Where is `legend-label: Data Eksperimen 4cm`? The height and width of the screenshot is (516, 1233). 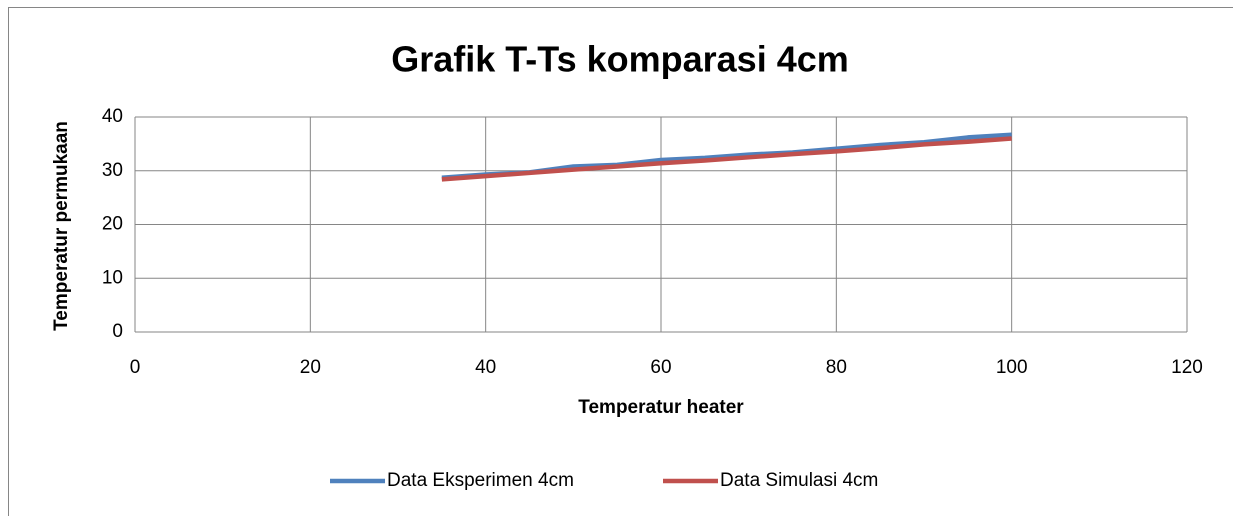
legend-label: Data Eksperimen 4cm is located at coordinates (480, 480).